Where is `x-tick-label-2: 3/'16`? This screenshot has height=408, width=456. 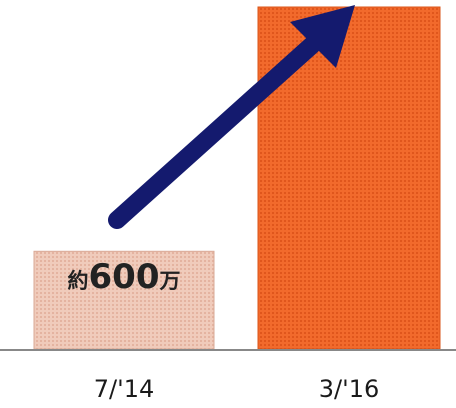 x-tick-label-2: 3/'16 is located at coordinates (349, 389).